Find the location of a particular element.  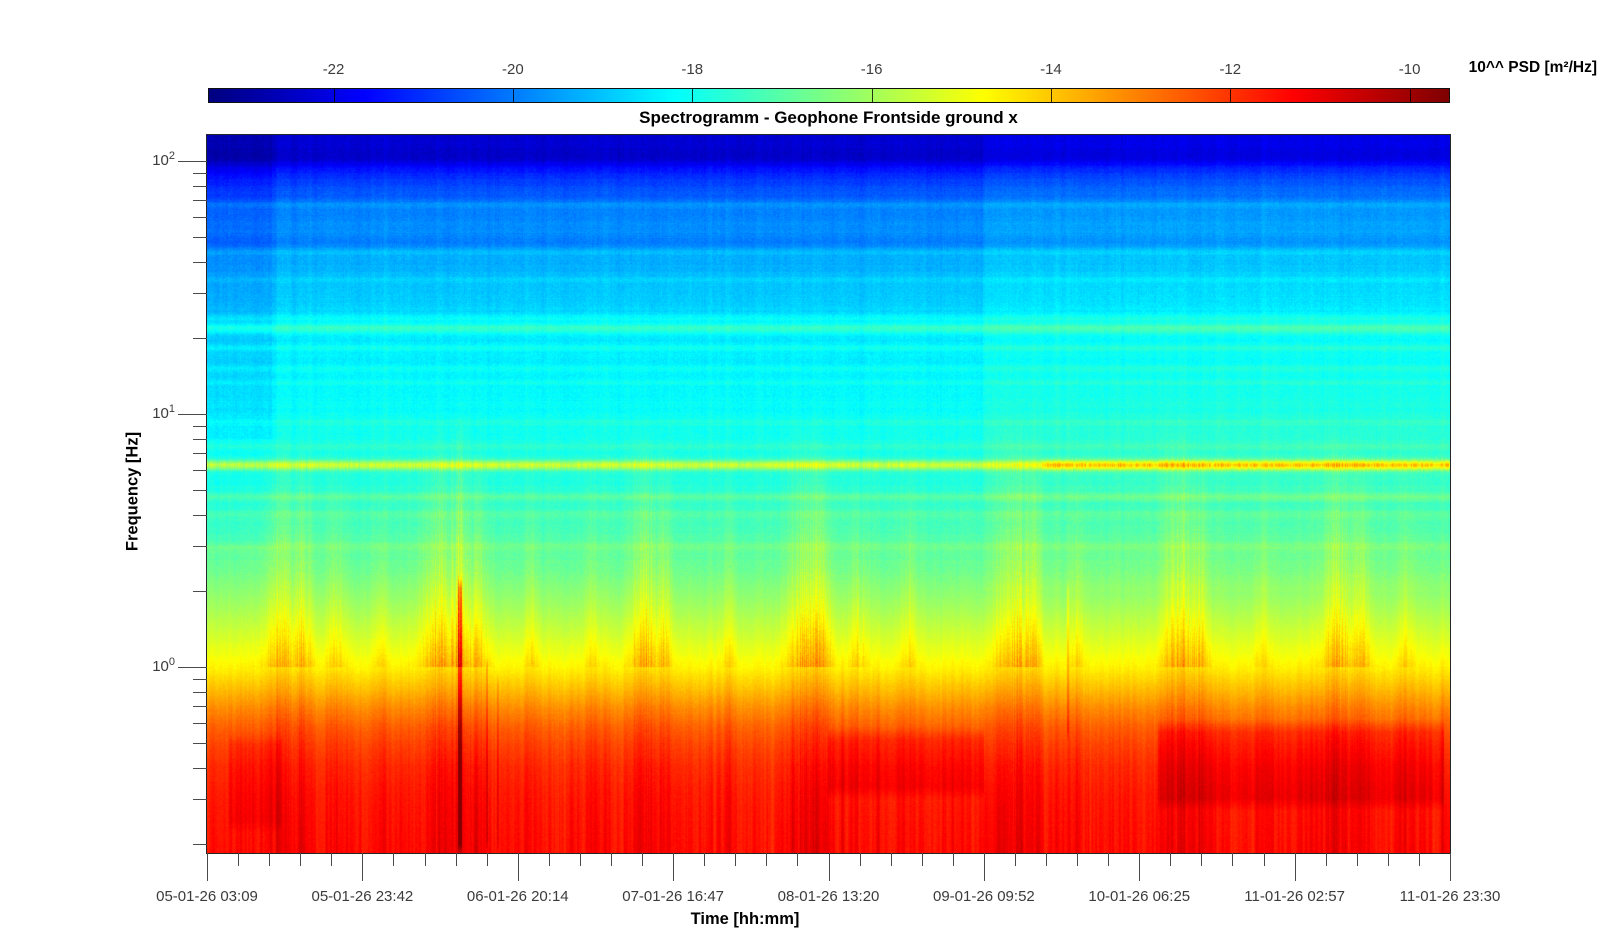

colorbar-tick-label: -20 is located at coordinates (513, 69).